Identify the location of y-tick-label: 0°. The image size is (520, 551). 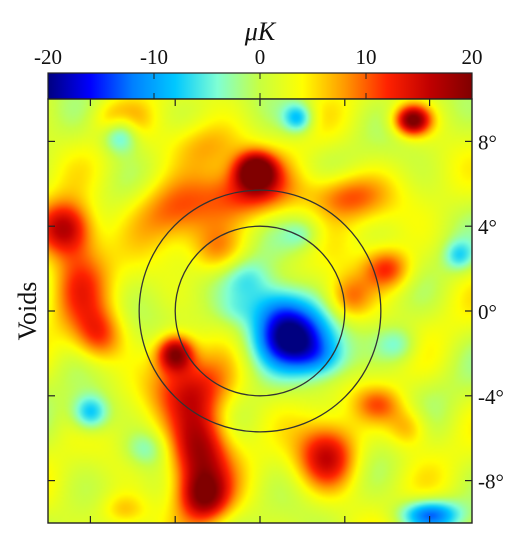
(487, 312).